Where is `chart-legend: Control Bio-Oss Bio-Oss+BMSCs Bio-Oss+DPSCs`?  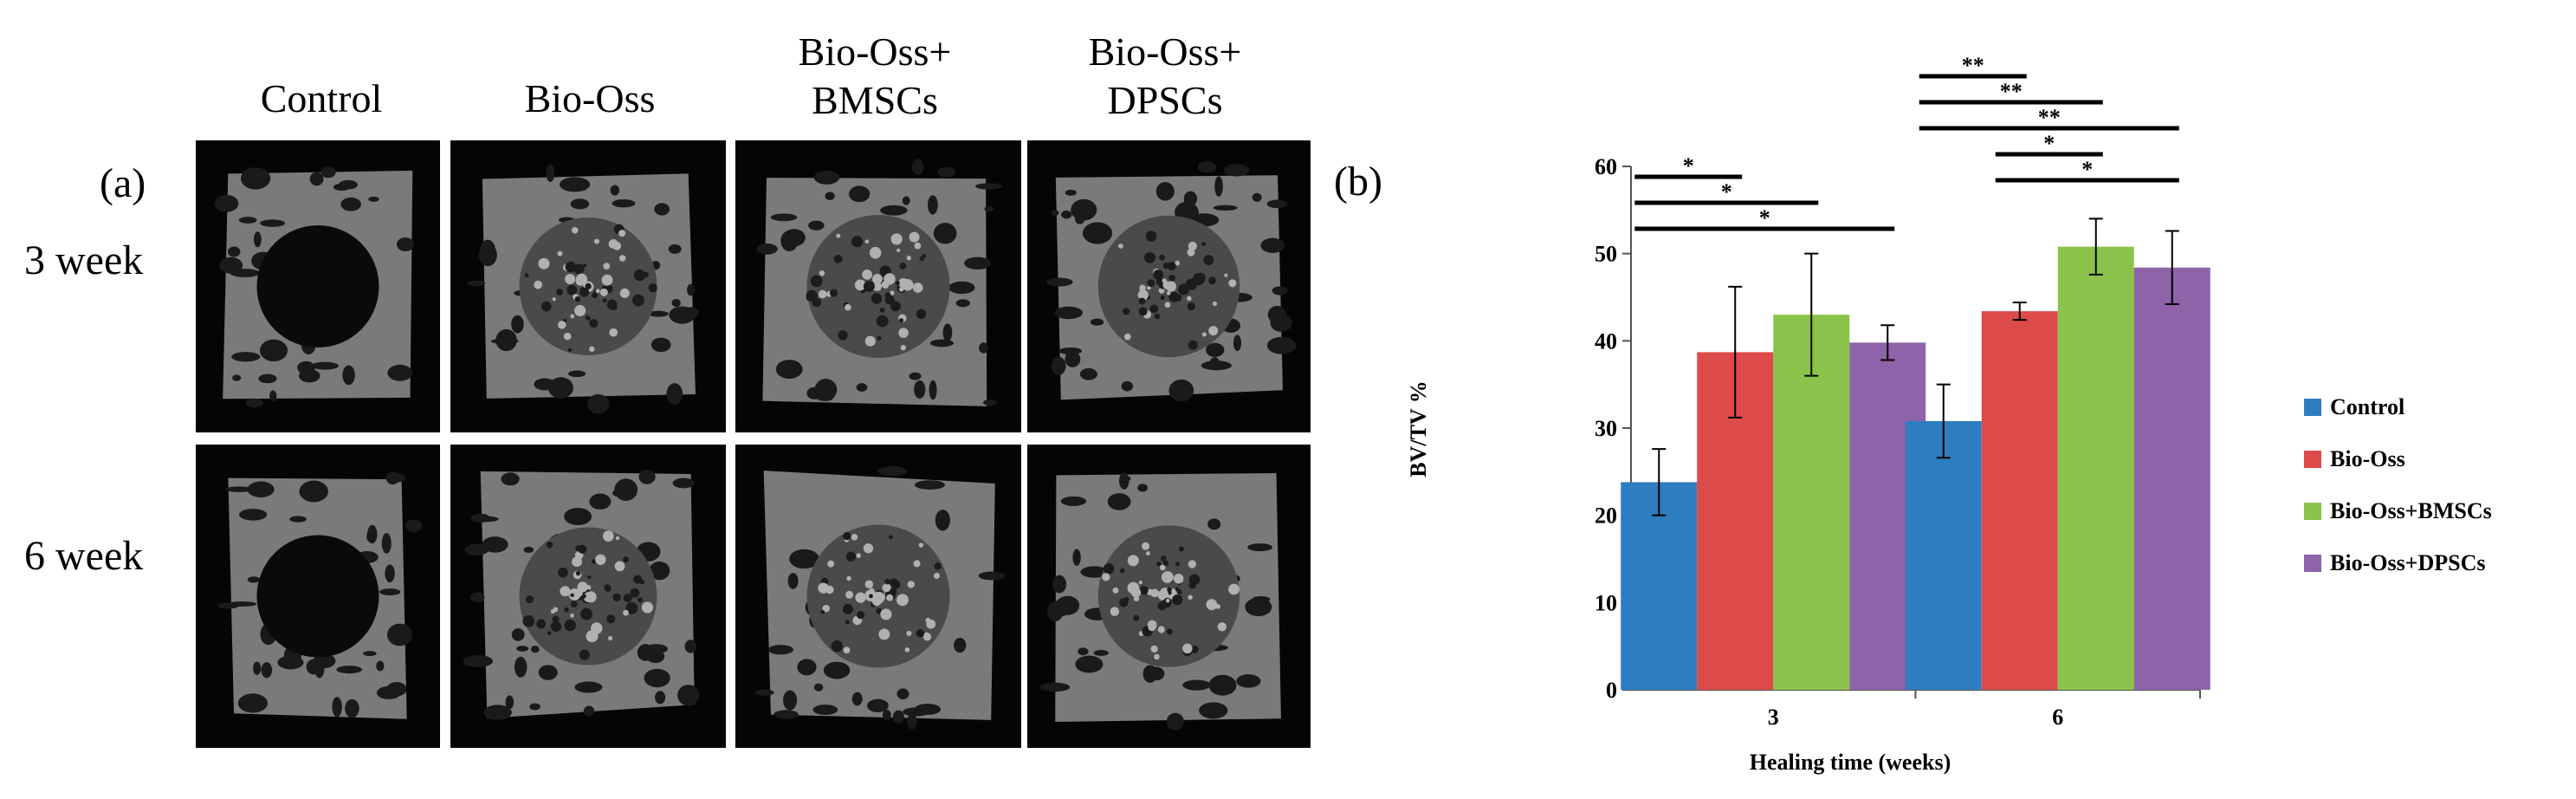
chart-legend: Control Bio-Oss Bio-Oss+BMSCs Bio-Oss+DPSCs is located at coordinates (2398, 485).